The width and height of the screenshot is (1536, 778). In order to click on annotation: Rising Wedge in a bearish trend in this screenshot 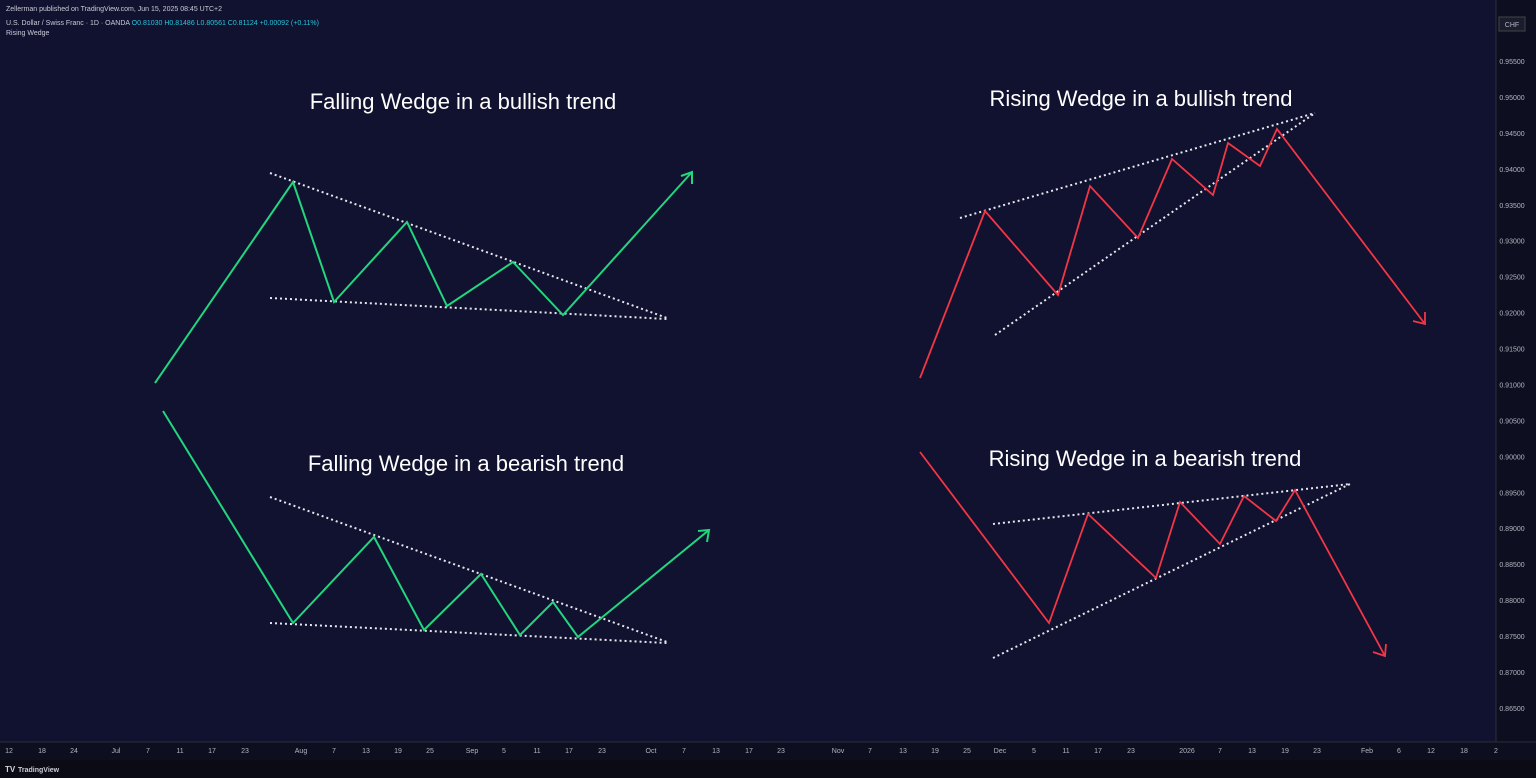, I will do `click(1145, 458)`.